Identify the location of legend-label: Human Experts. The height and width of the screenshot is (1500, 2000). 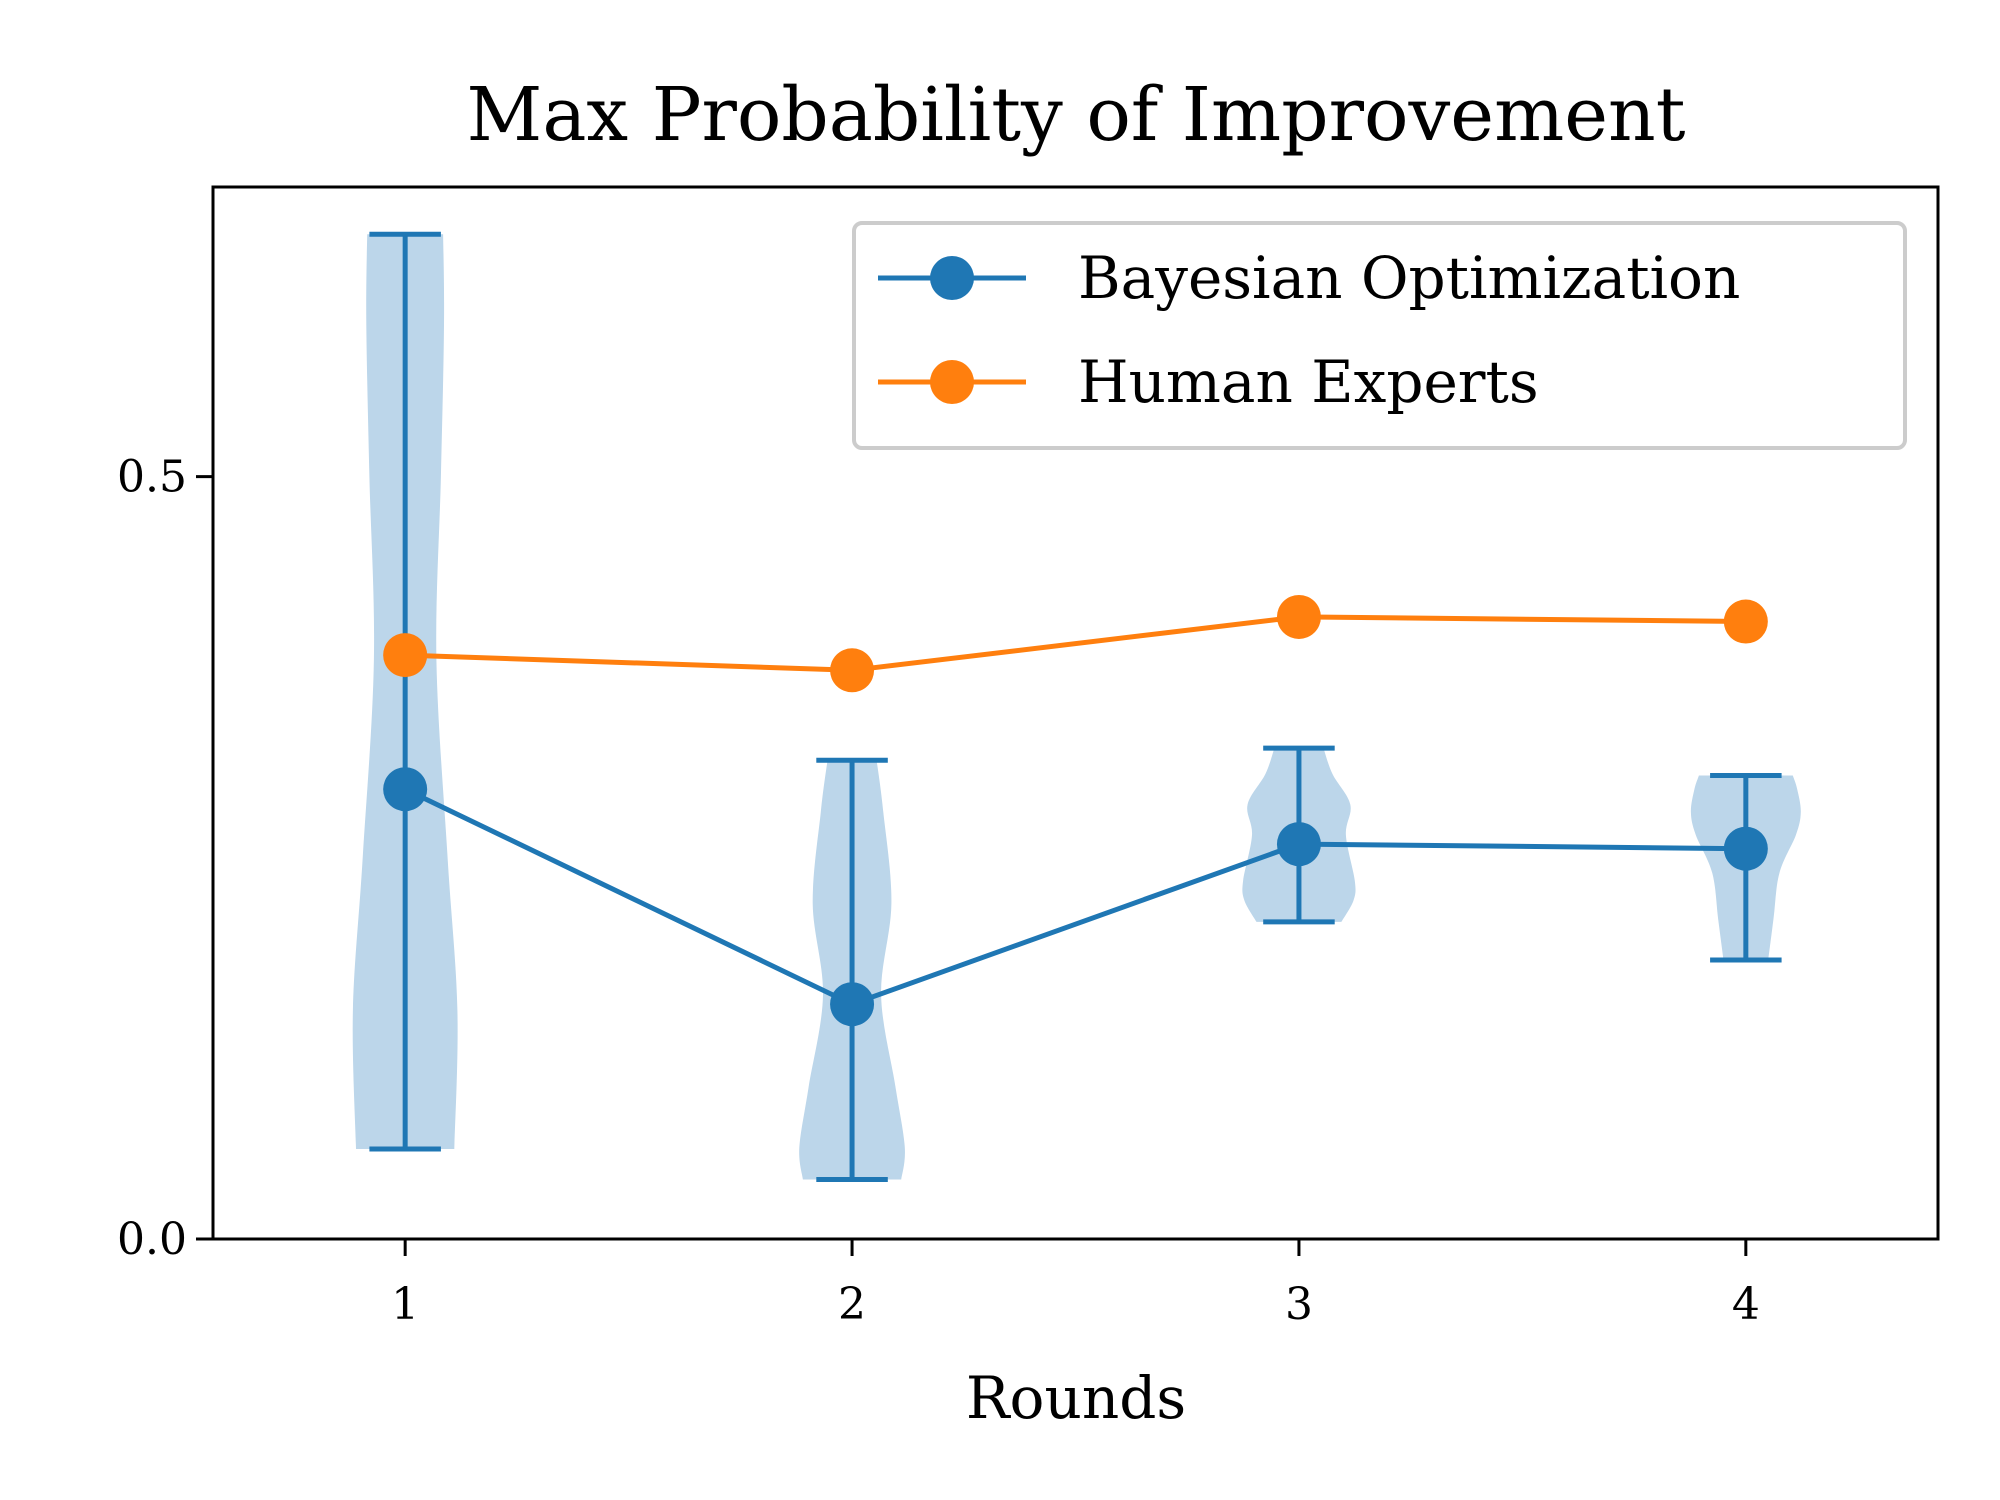
(1308, 382).